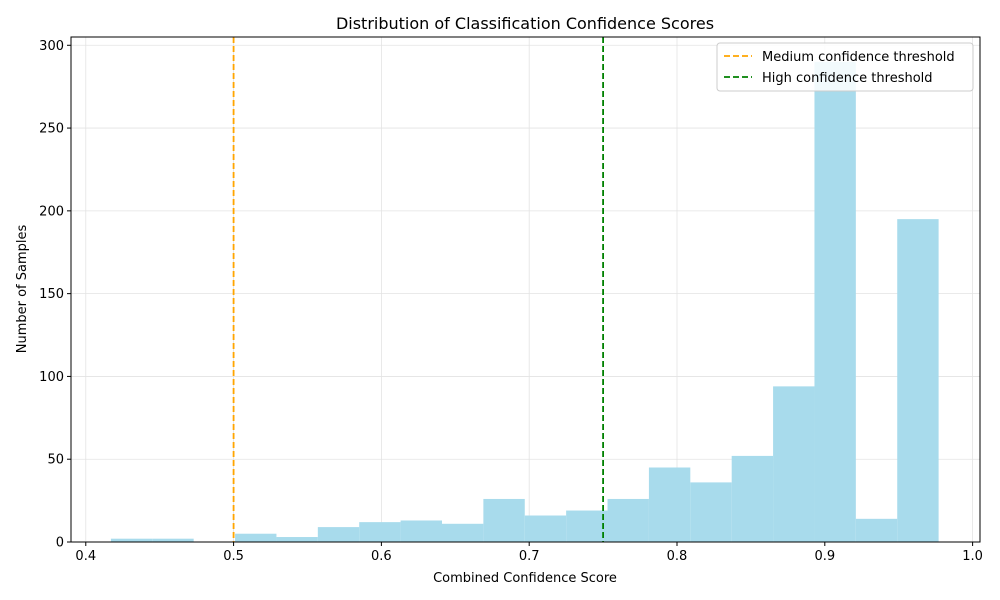 The image size is (1000, 600). What do you see at coordinates (972, 556) in the screenshot?
I see `x-tick-label: 1.0` at bounding box center [972, 556].